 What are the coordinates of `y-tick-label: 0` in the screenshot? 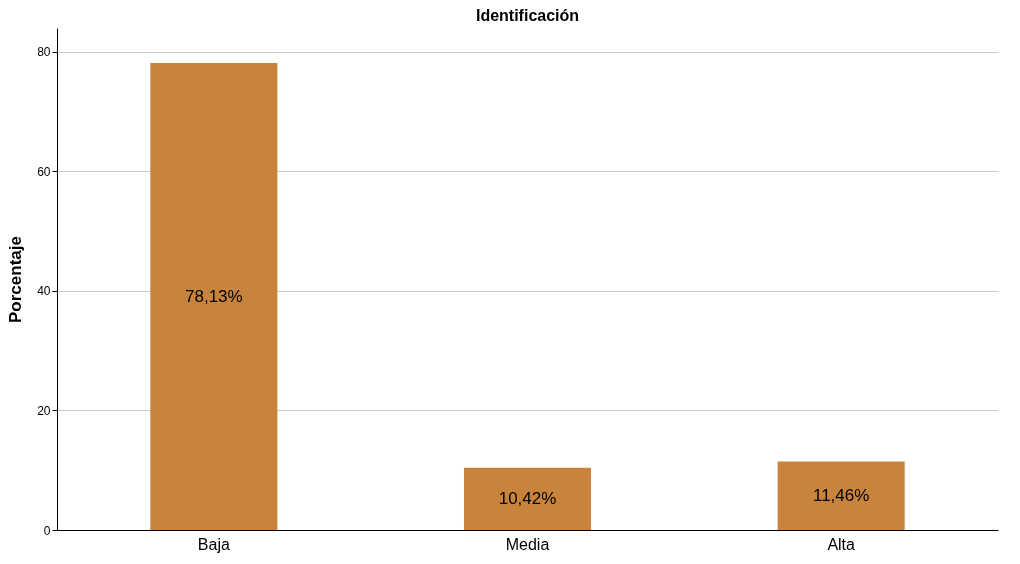 It's located at (47, 530).